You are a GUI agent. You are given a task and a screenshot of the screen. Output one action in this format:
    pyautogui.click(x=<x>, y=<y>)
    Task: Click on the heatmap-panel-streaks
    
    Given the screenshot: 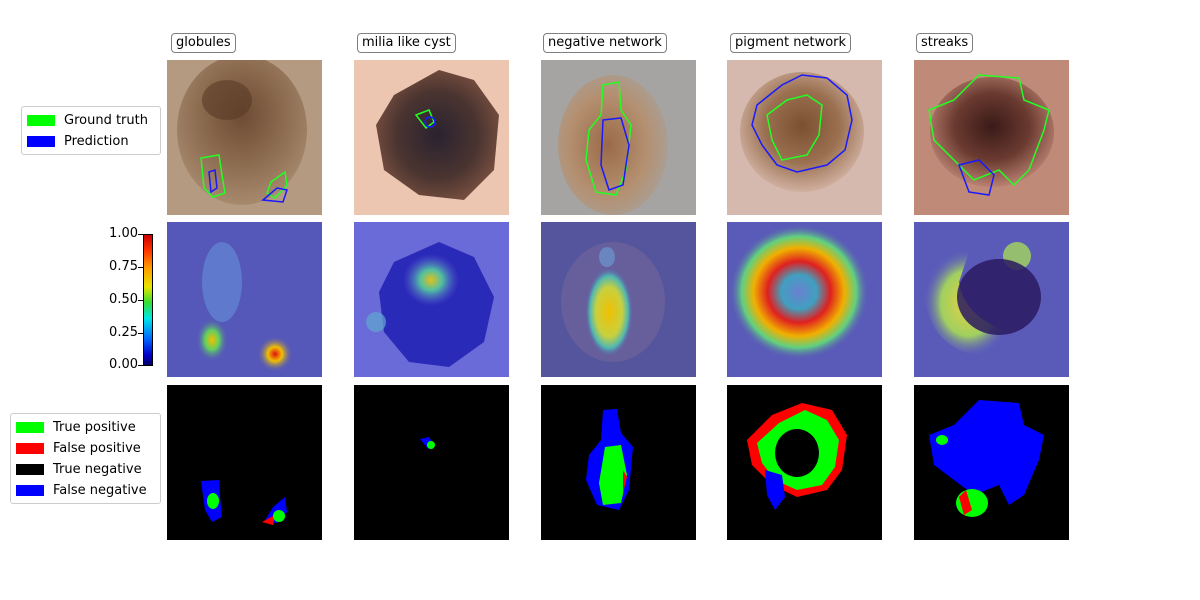 What is the action you would take?
    pyautogui.click(x=991, y=299)
    